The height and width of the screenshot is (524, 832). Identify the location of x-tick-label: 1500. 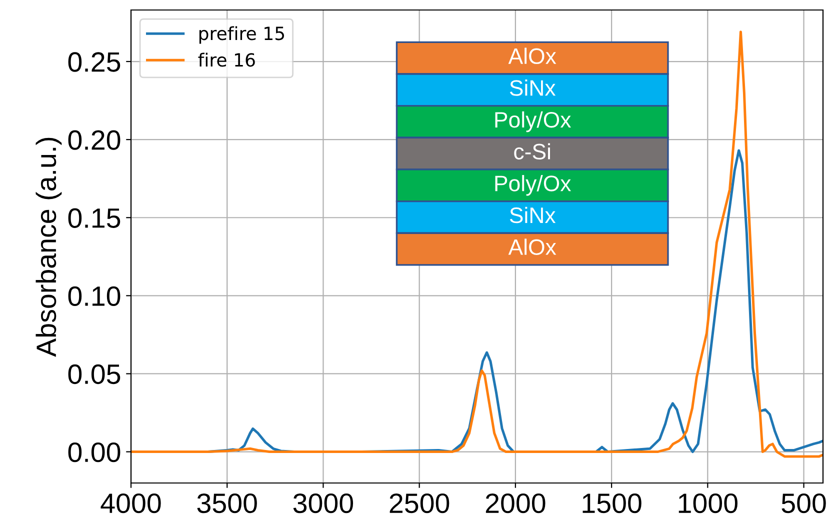
(612, 503).